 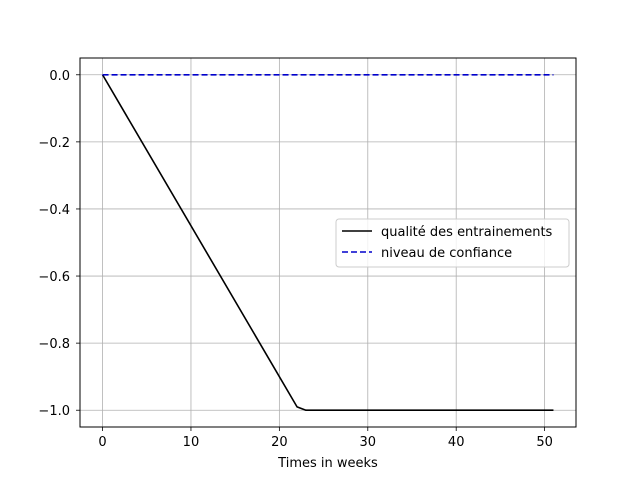 What do you see at coordinates (54, 143) in the screenshot?
I see `y-tick-label: −0.2` at bounding box center [54, 143].